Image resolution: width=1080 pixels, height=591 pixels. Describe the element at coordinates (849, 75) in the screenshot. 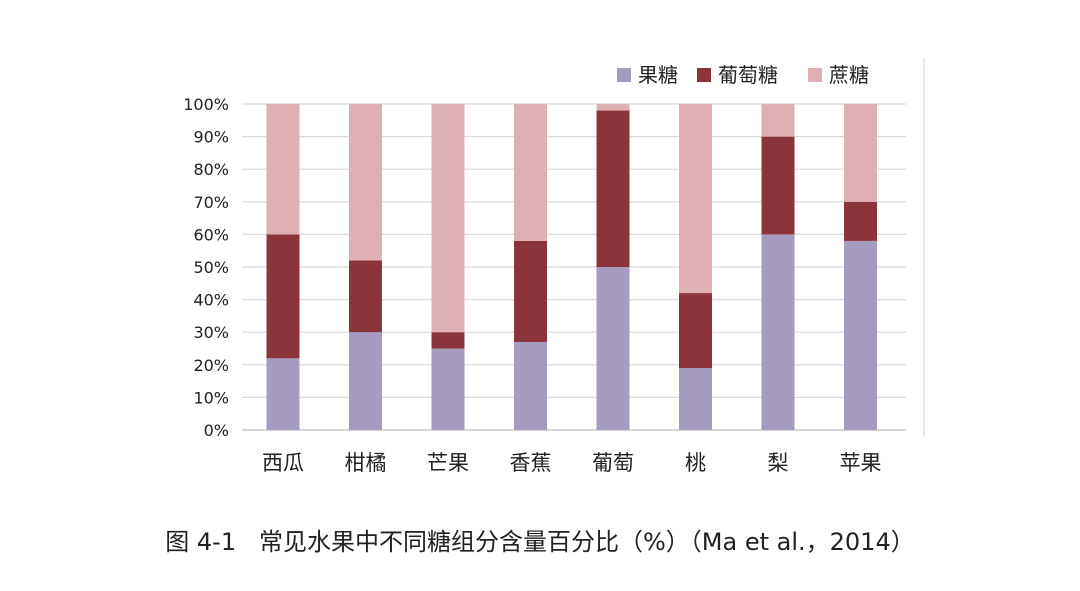

I see `legend-label: 蔗糖` at that location.